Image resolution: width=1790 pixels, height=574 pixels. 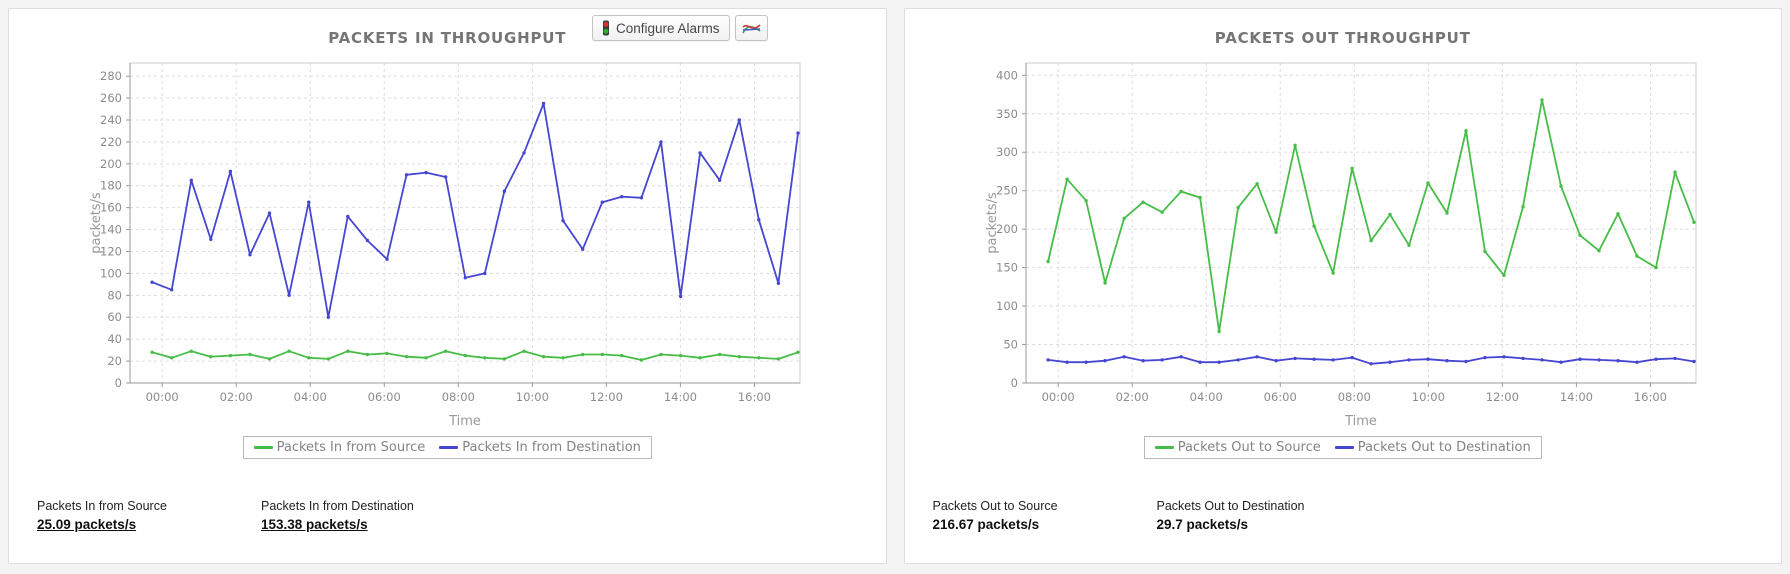 What do you see at coordinates (111, 186) in the screenshot?
I see `svg-text: 180` at bounding box center [111, 186].